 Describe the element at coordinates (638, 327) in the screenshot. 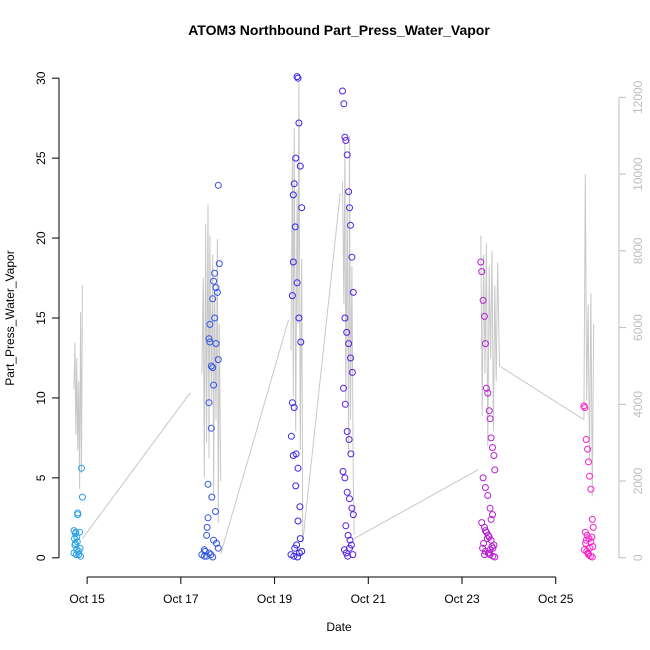

I see `y2-tick-label: 6000` at that location.